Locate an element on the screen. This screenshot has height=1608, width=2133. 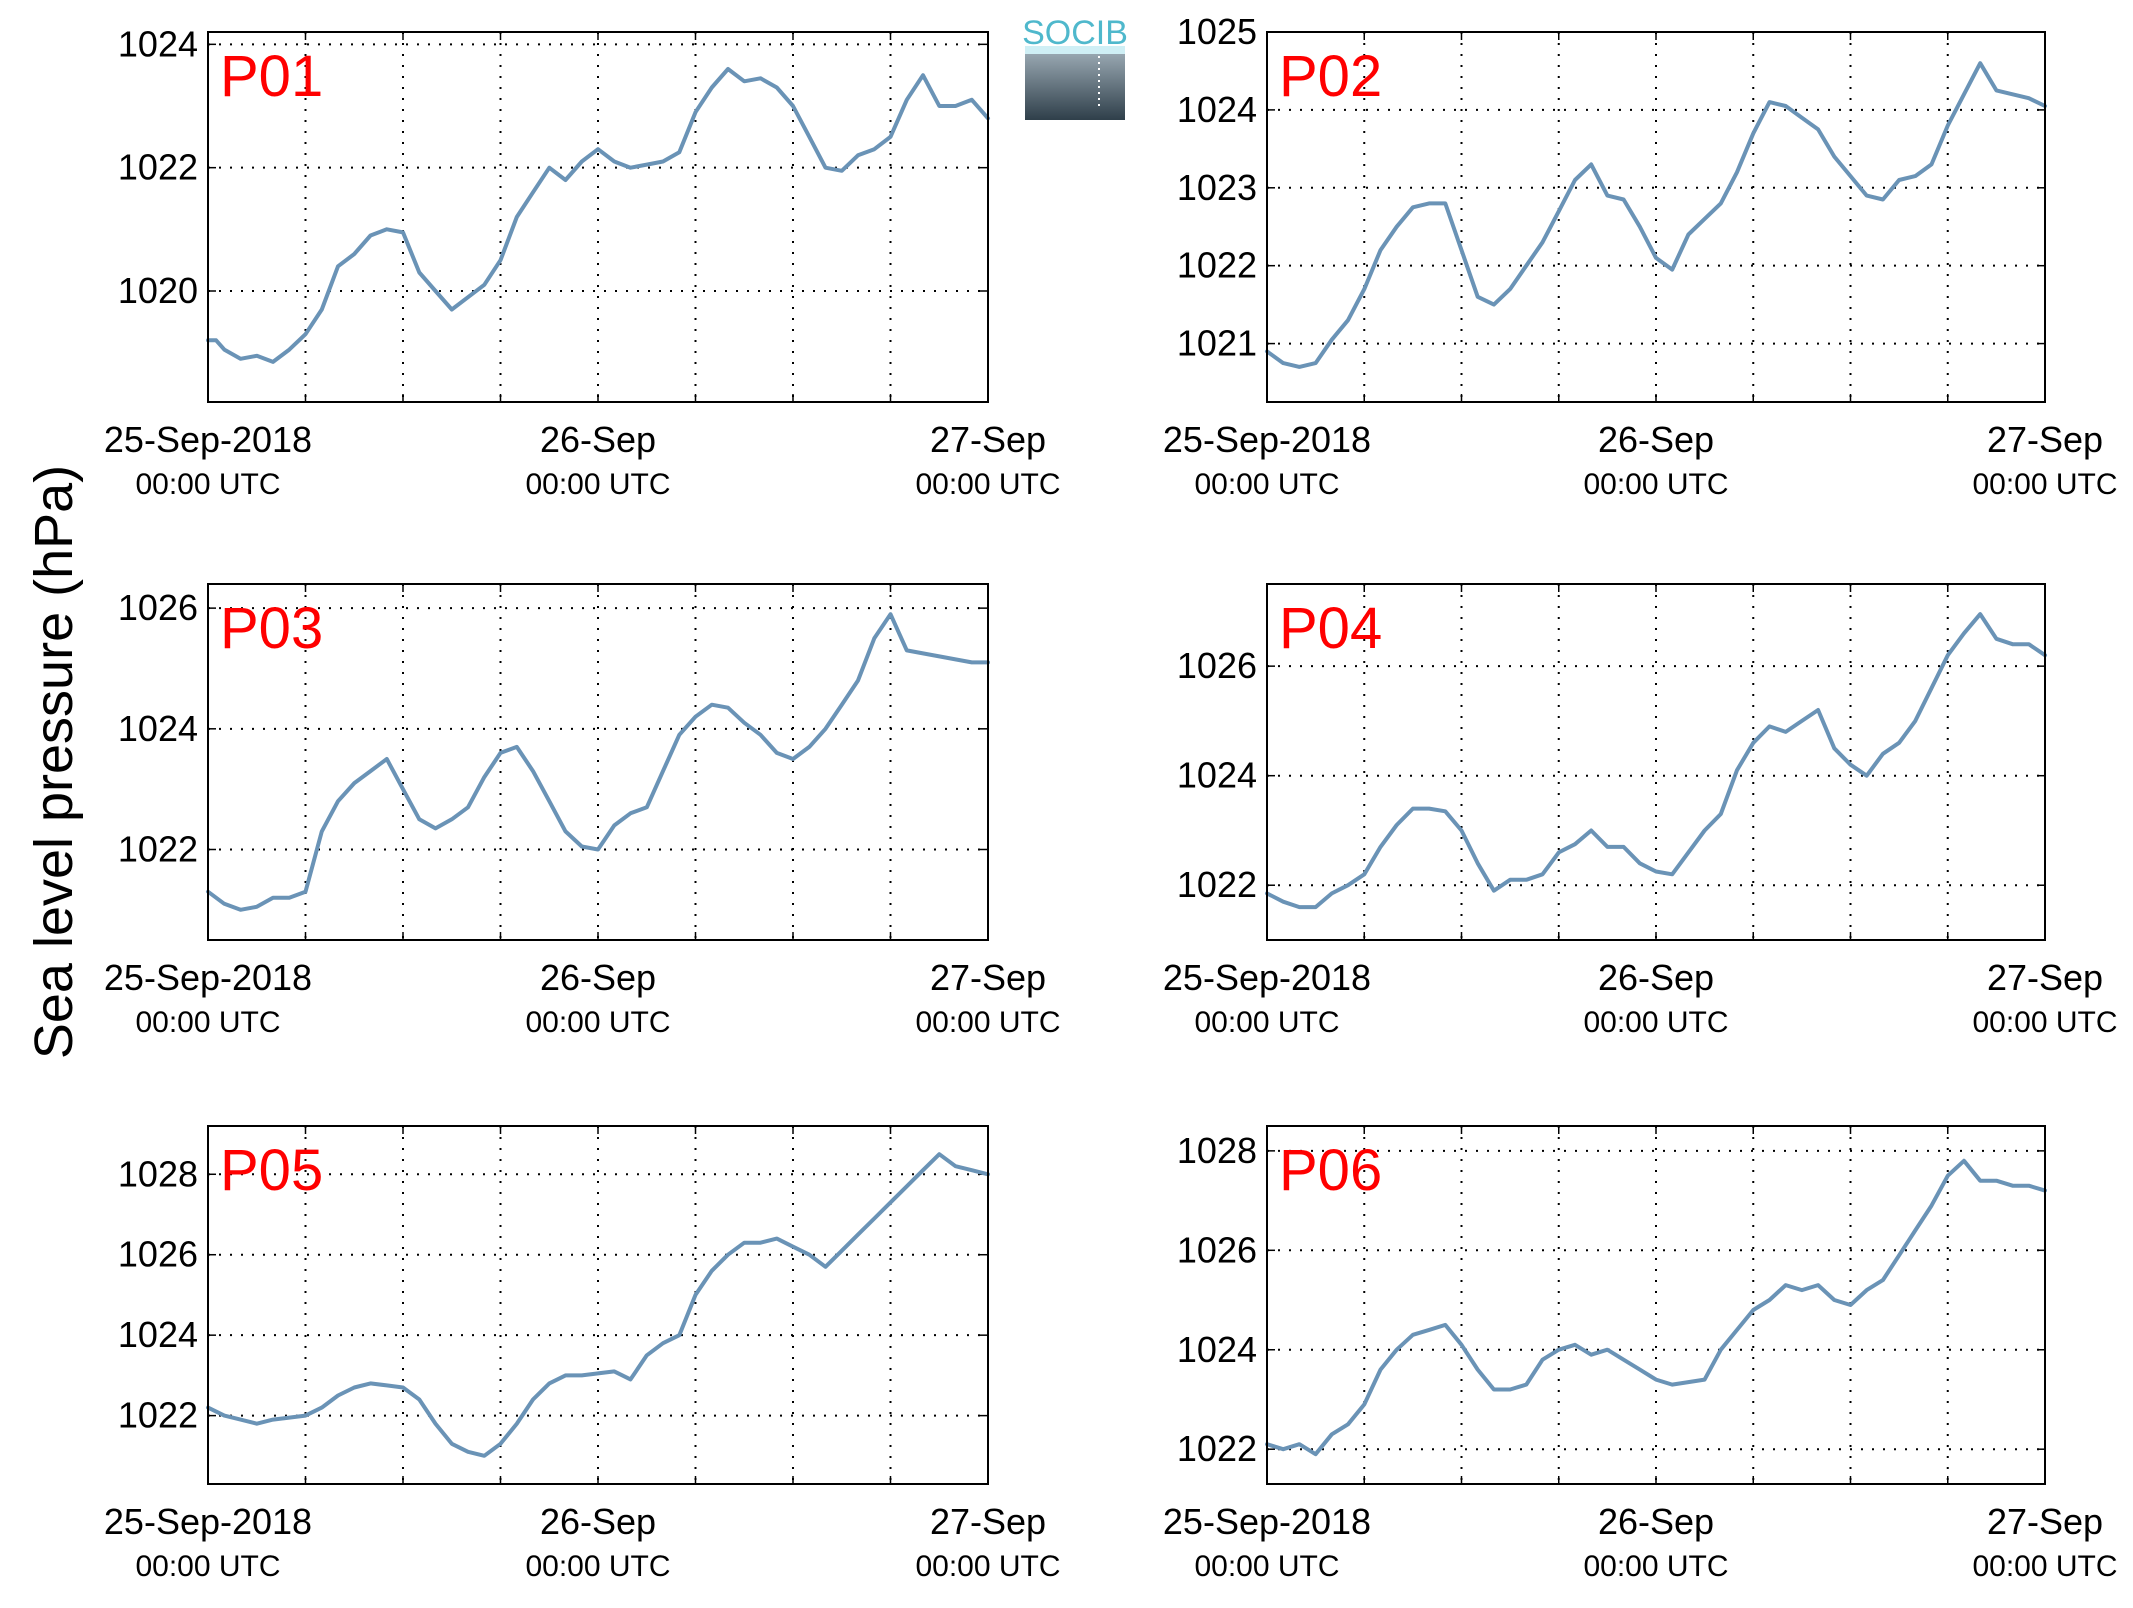
y-tick-label: 1020 is located at coordinates (158, 290).